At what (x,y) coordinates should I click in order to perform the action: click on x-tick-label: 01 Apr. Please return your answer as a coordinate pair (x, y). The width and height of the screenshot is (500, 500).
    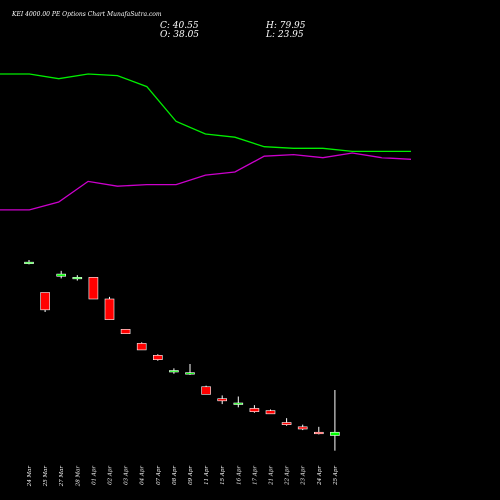
    Looking at the image, I should click on (94, 475).